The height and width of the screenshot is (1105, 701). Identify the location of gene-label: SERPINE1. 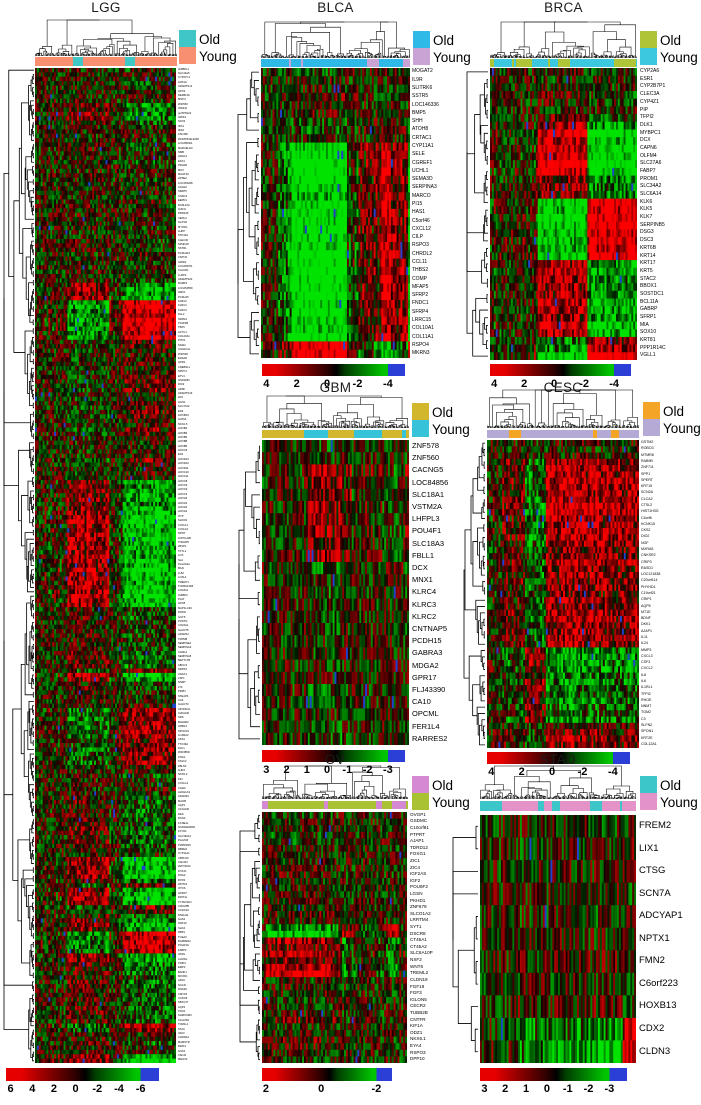
(185, 643).